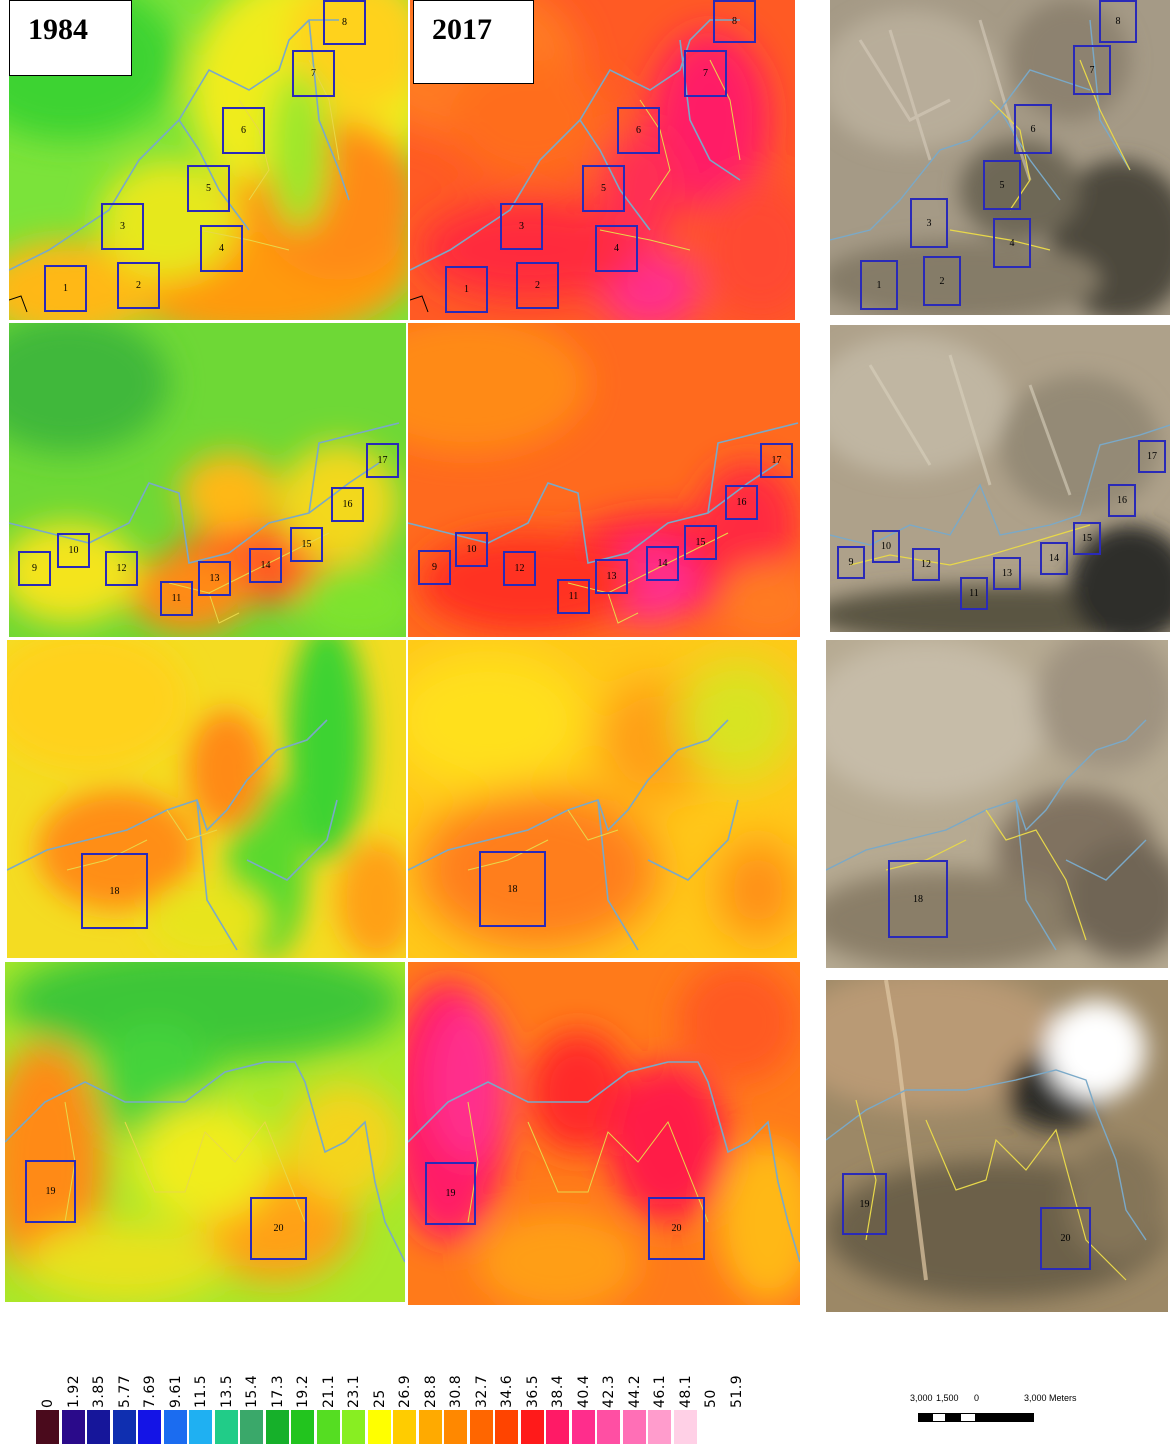 This screenshot has width=1176, height=1445. Describe the element at coordinates (533, 1375) in the screenshot. I see `legend-label: 36.5` at that location.